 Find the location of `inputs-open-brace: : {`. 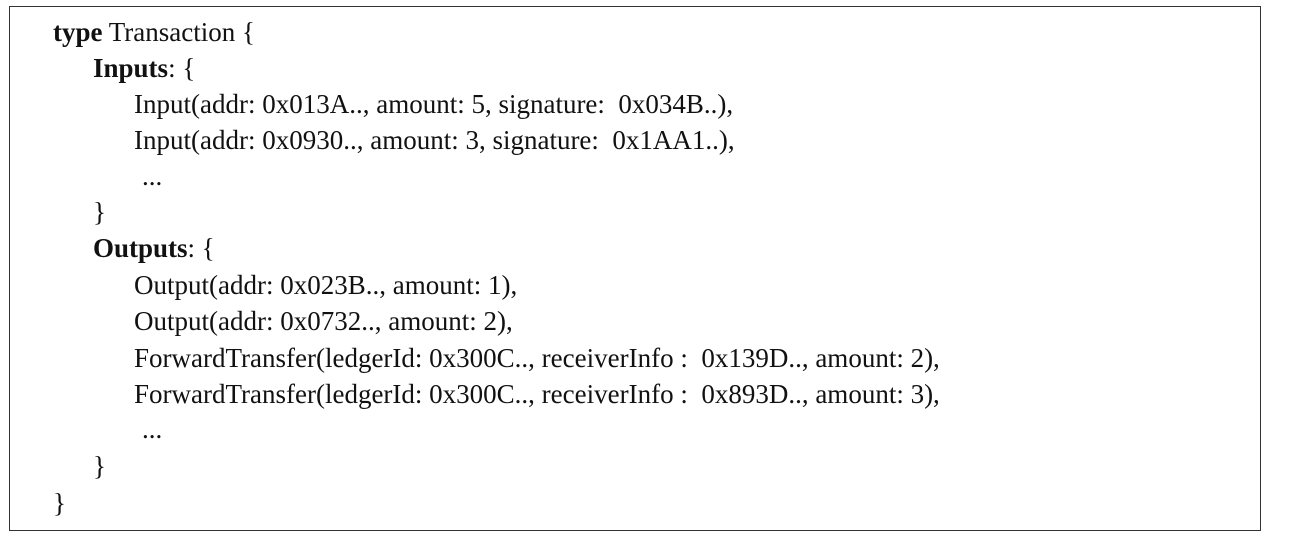

inputs-open-brace: : { is located at coordinates (182, 68).